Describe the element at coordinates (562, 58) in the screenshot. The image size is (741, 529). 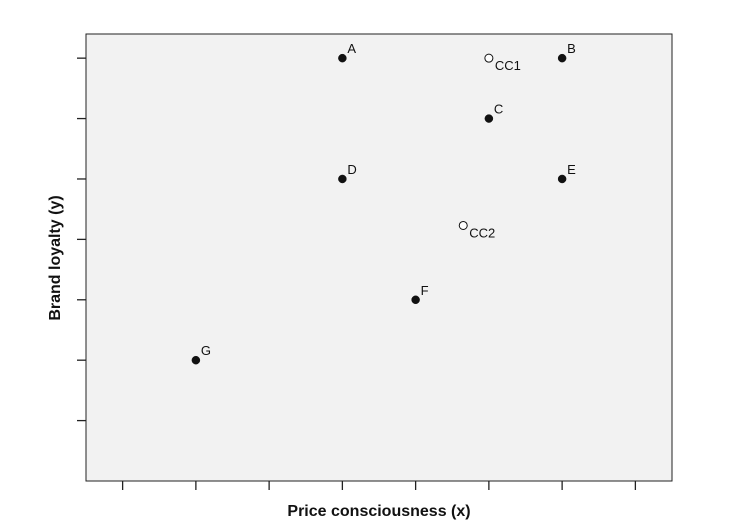
I see `point-b` at that location.